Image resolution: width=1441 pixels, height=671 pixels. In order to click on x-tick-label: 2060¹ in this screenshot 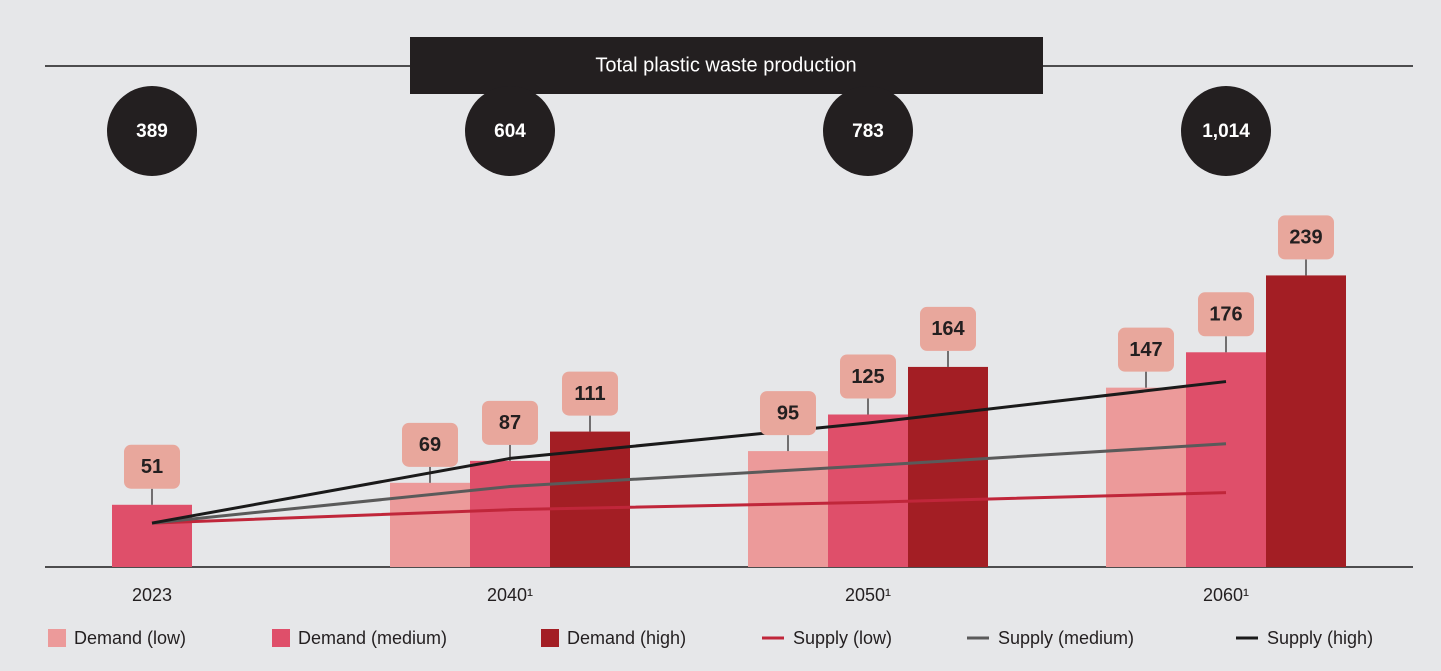, I will do `click(1226, 595)`.